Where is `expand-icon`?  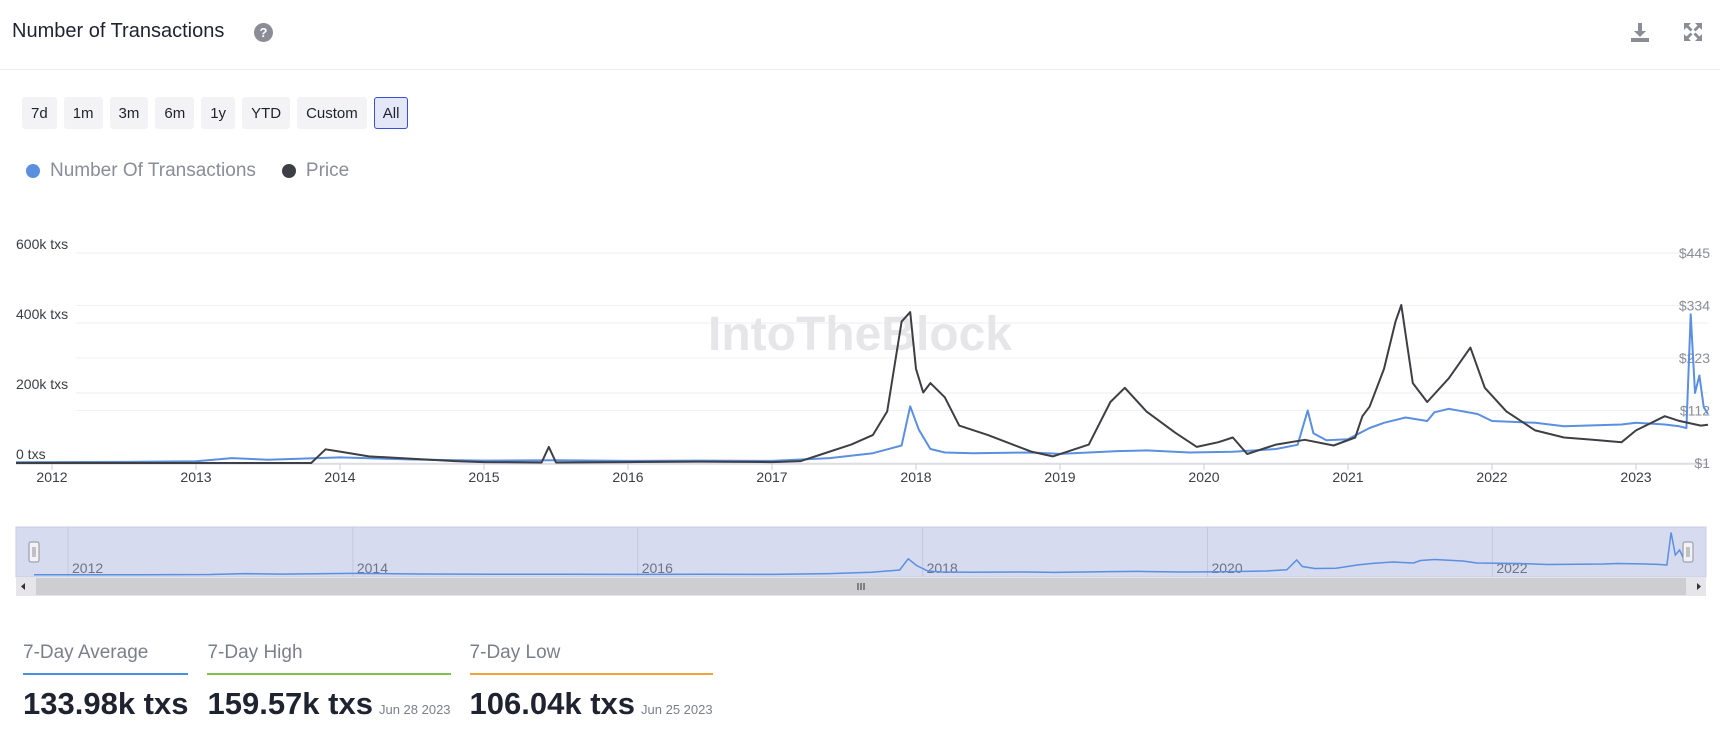 expand-icon is located at coordinates (1693, 32).